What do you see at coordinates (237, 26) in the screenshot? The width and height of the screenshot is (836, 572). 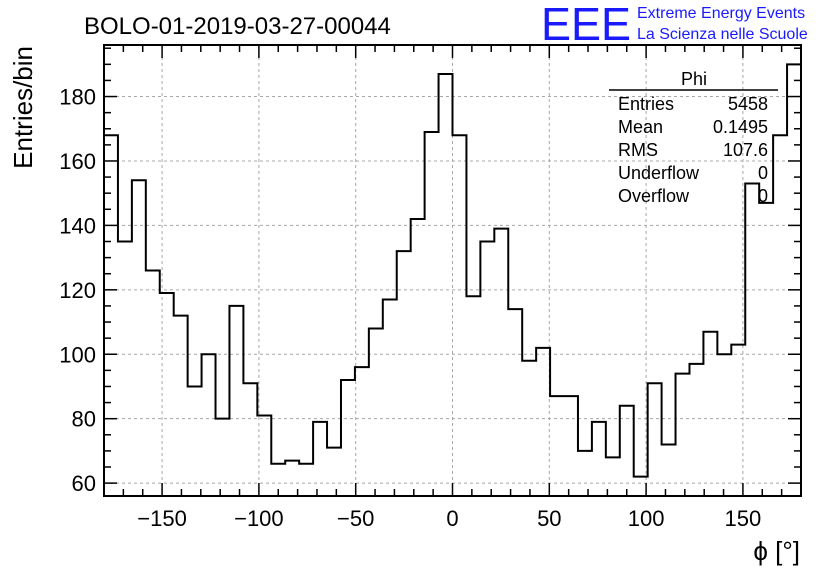 I see `chart-title: BOLO-01-2019-03-27-00044` at bounding box center [237, 26].